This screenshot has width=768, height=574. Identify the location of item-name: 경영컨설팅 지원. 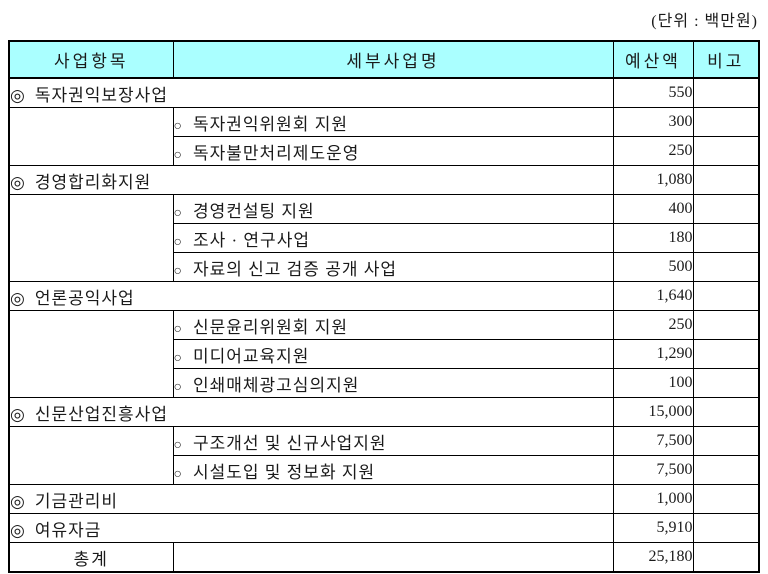
(253, 211).